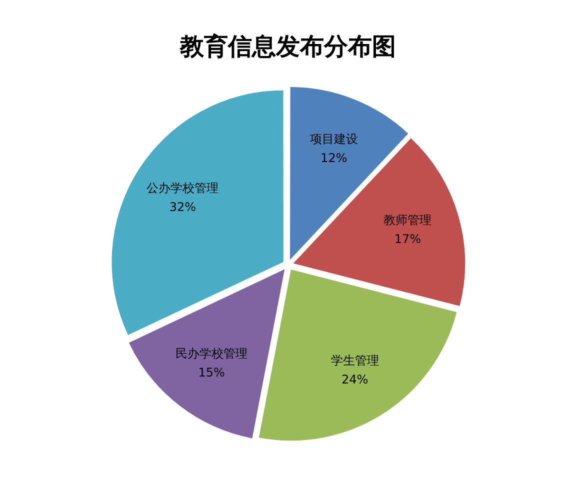 The width and height of the screenshot is (576, 477). I want to click on chart-title: 教育信息发布分布图, so click(287, 46).